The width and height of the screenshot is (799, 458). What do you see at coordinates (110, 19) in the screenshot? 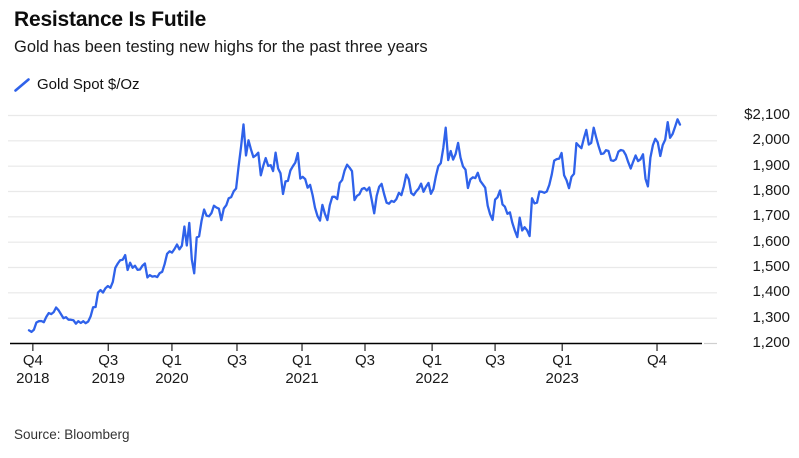
I see `page-title: Resistance Is Futile` at bounding box center [110, 19].